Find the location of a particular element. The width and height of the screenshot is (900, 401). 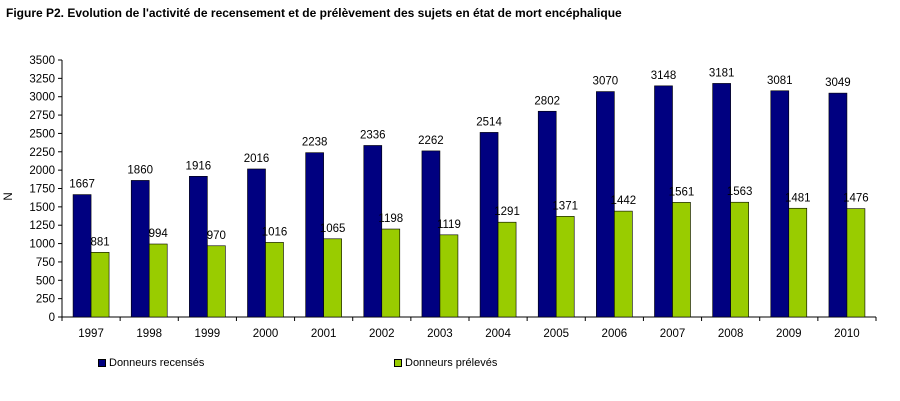

y-tick-label: 500 is located at coordinates (45, 281).